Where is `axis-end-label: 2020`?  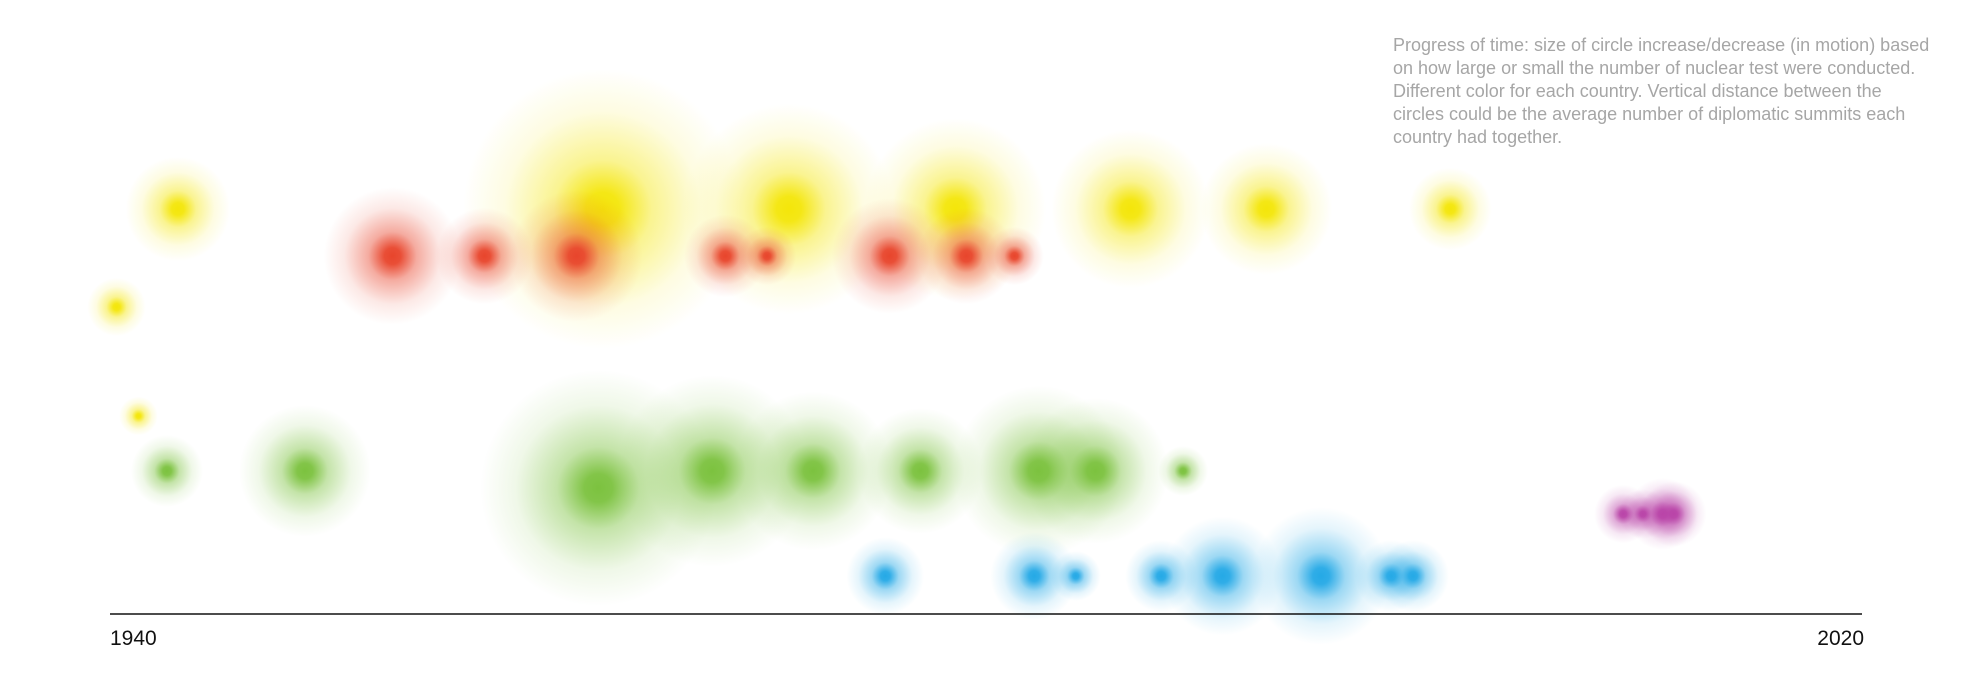 axis-end-label: 2020 is located at coordinates (1840, 638).